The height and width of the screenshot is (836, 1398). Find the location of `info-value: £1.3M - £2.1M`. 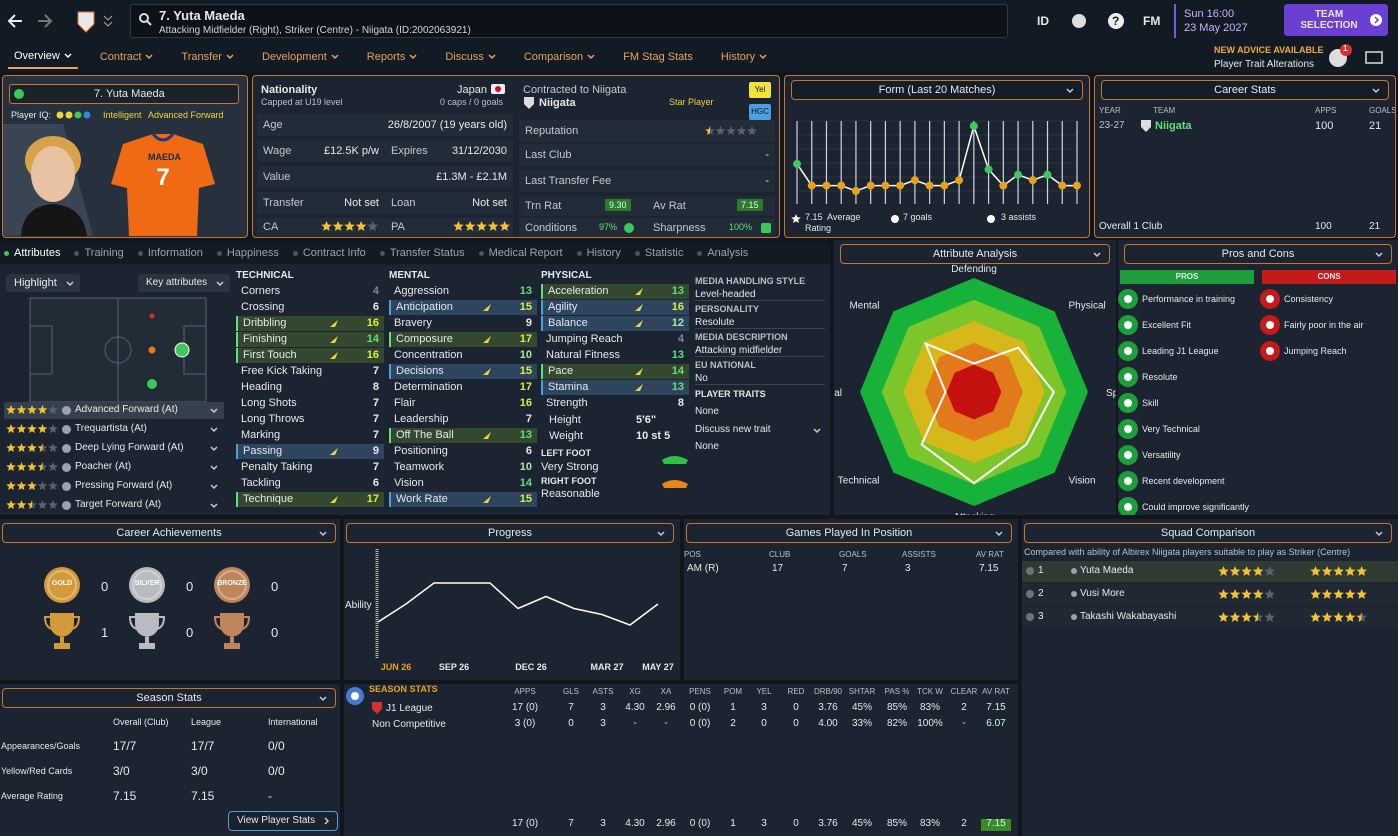

info-value: £1.3M - £2.1M is located at coordinates (471, 177).